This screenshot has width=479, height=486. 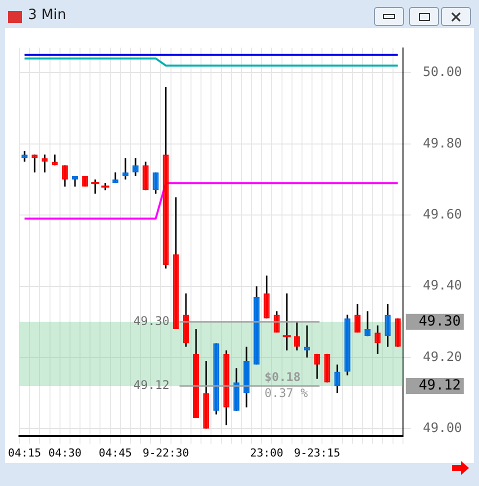 I want to click on text: 49.12, so click(x=439, y=386).